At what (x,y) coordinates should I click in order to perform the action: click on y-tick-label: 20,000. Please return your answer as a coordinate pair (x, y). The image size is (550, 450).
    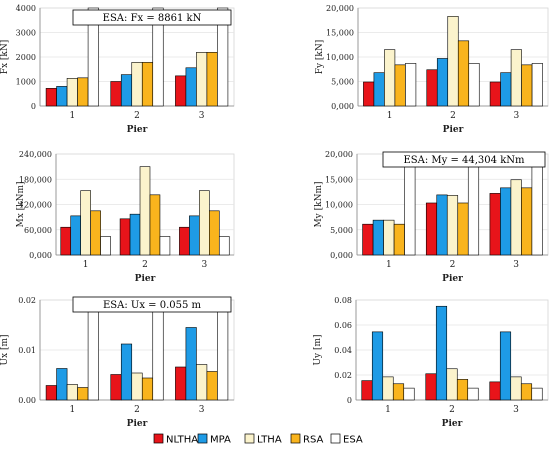
    Looking at the image, I should click on (340, 8).